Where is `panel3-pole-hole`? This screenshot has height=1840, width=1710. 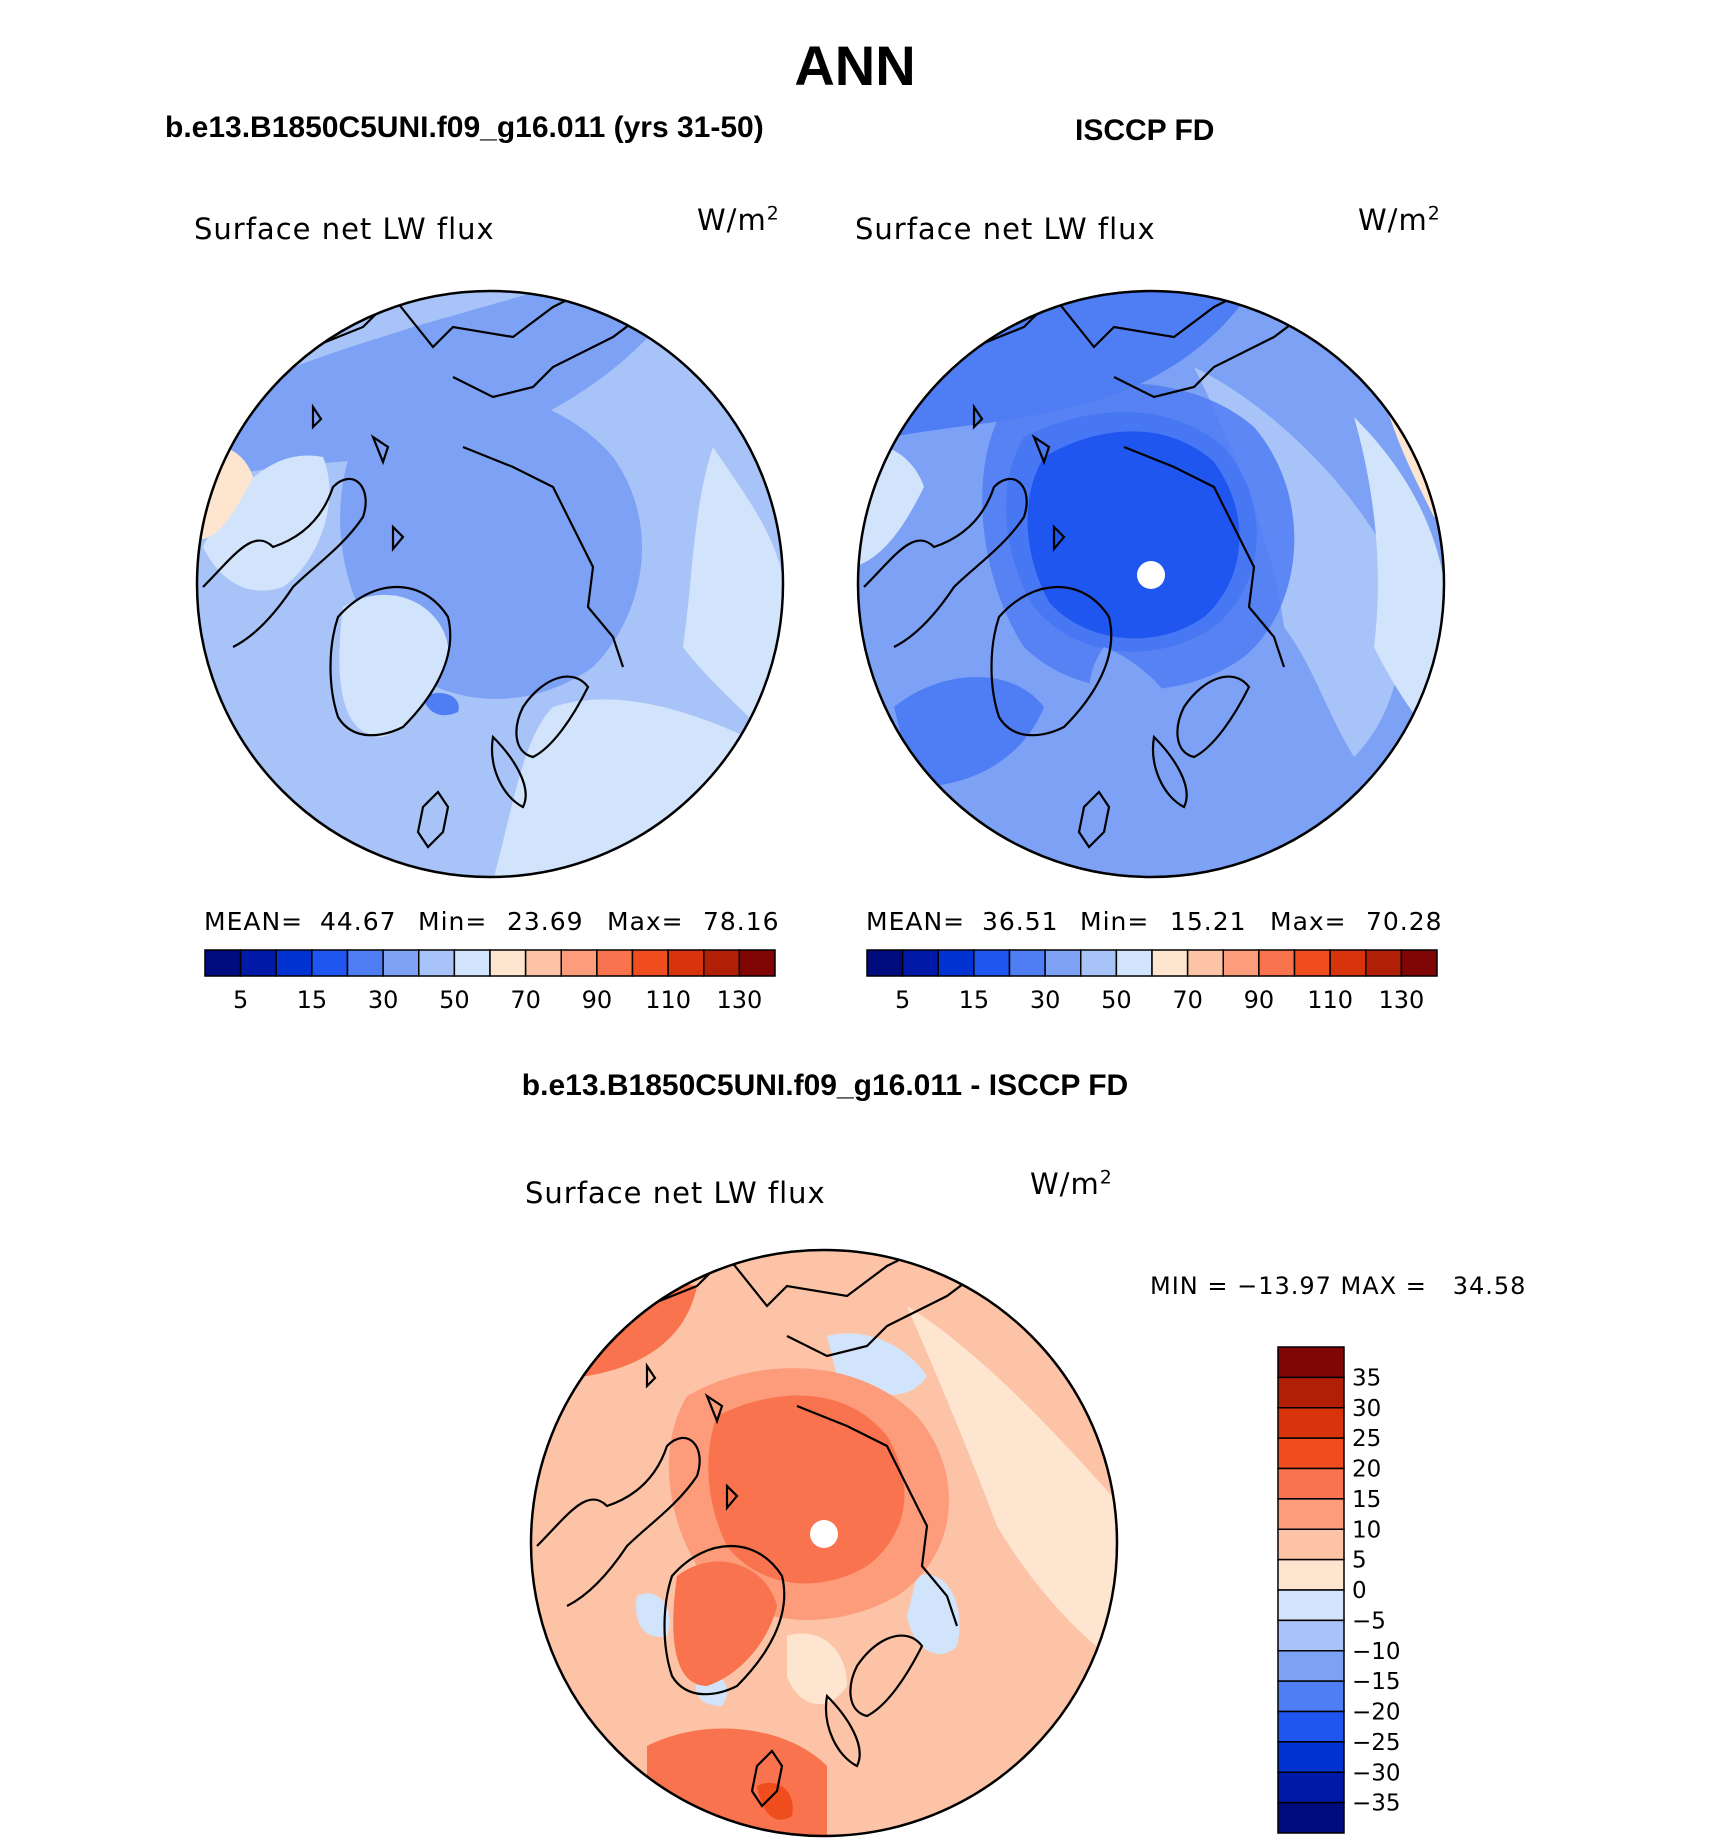 panel3-pole-hole is located at coordinates (824, 1534).